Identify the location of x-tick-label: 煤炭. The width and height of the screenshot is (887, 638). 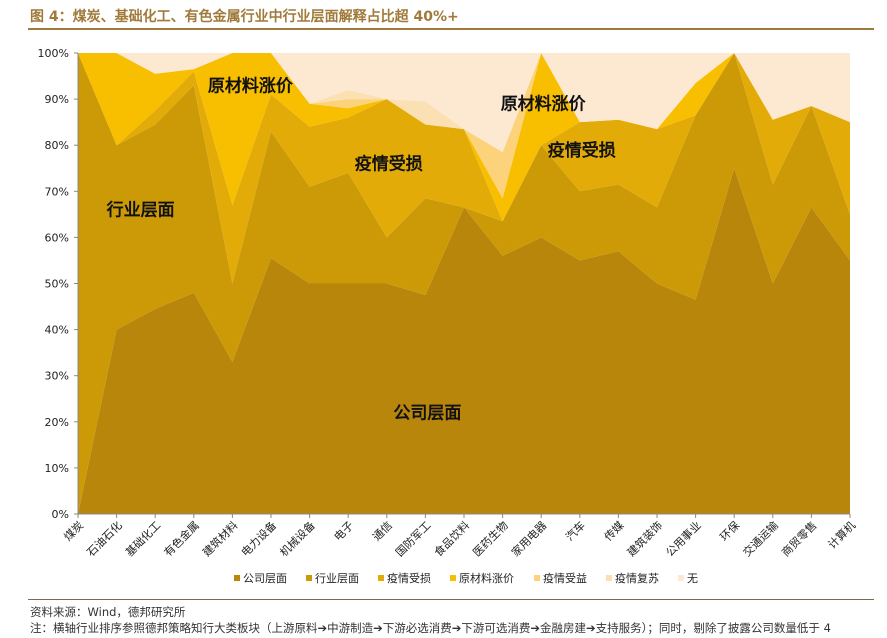
(73, 531).